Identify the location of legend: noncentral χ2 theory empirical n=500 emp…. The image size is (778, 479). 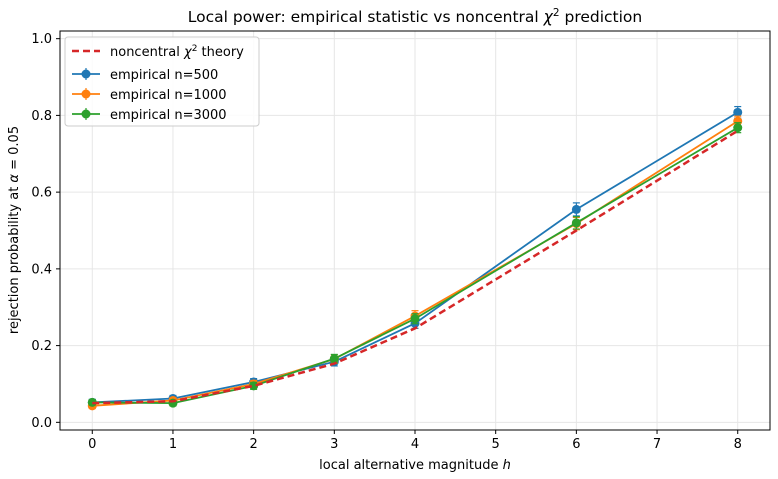
(162, 81).